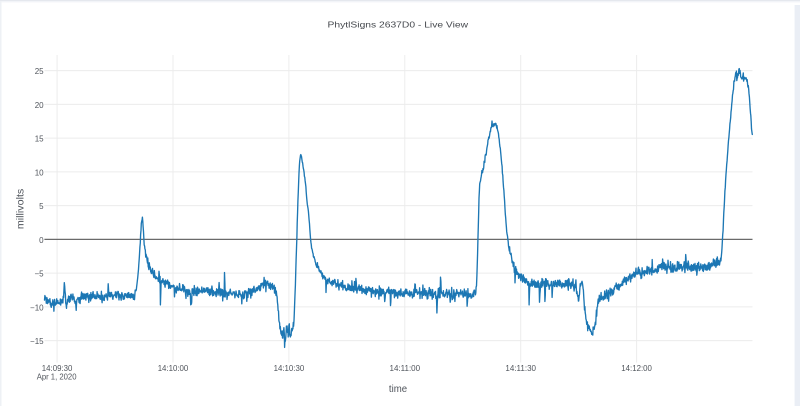  What do you see at coordinates (636, 368) in the screenshot?
I see `svg-text: 14:12:00` at bounding box center [636, 368].